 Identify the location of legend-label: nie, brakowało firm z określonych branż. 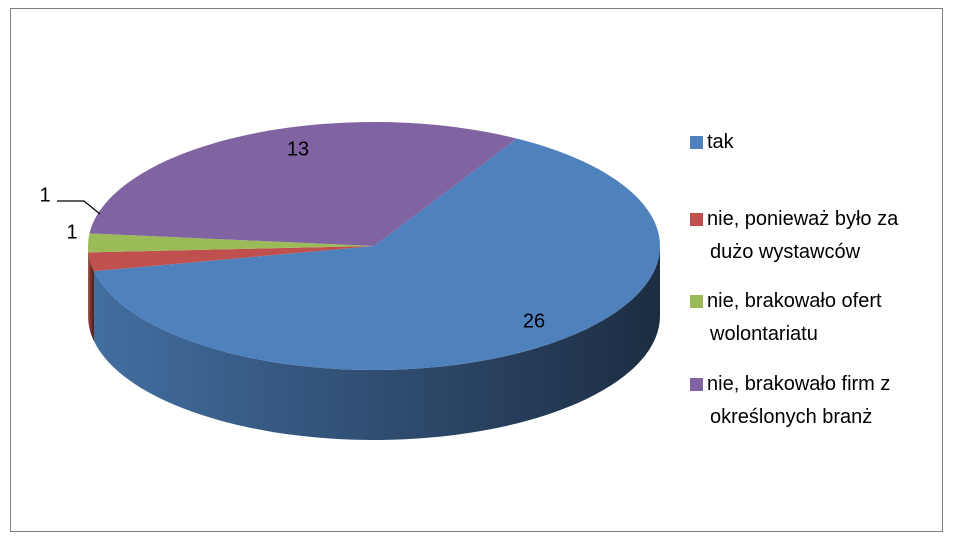
(798, 400).